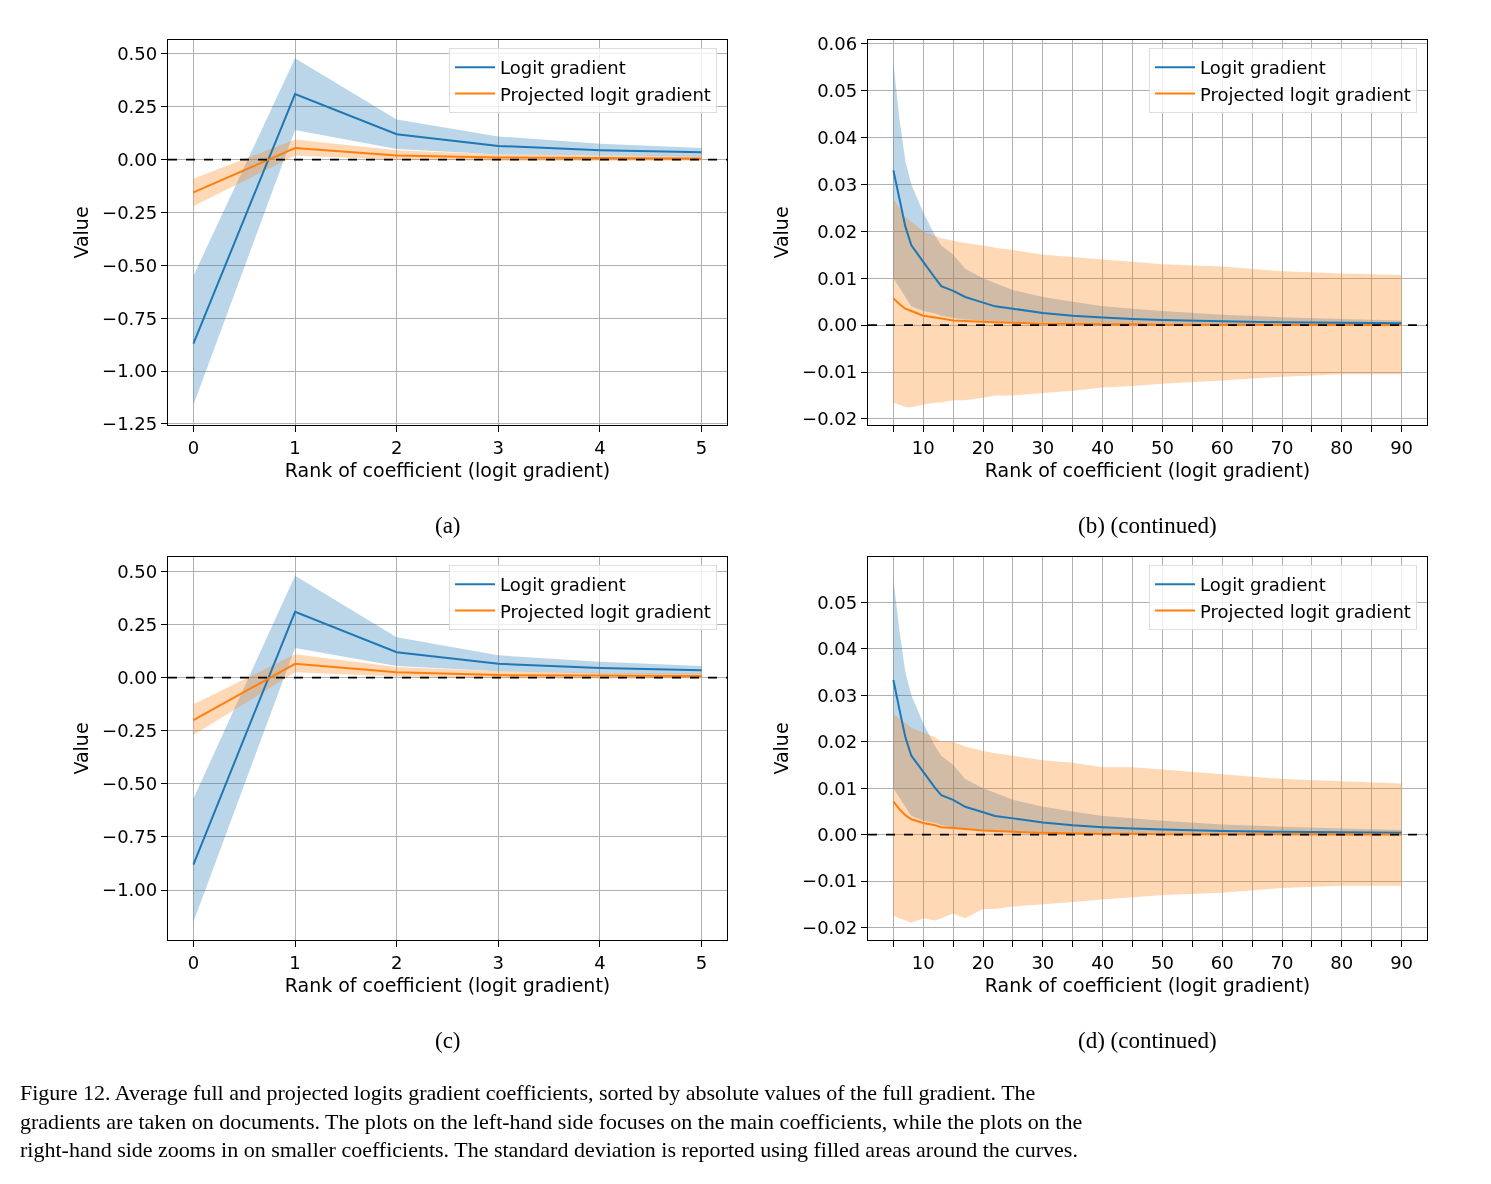 Image resolution: width=1491 pixels, height=1184 pixels. I want to click on text: (c), so click(448, 1040).